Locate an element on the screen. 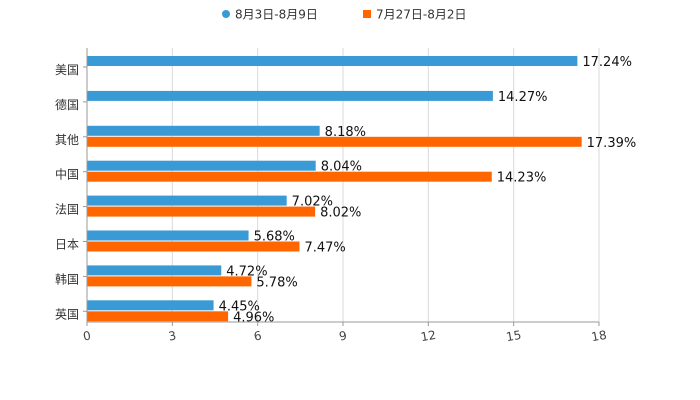 This screenshot has height=400, width=700. data-label-series-2: 8.02% is located at coordinates (340, 213).